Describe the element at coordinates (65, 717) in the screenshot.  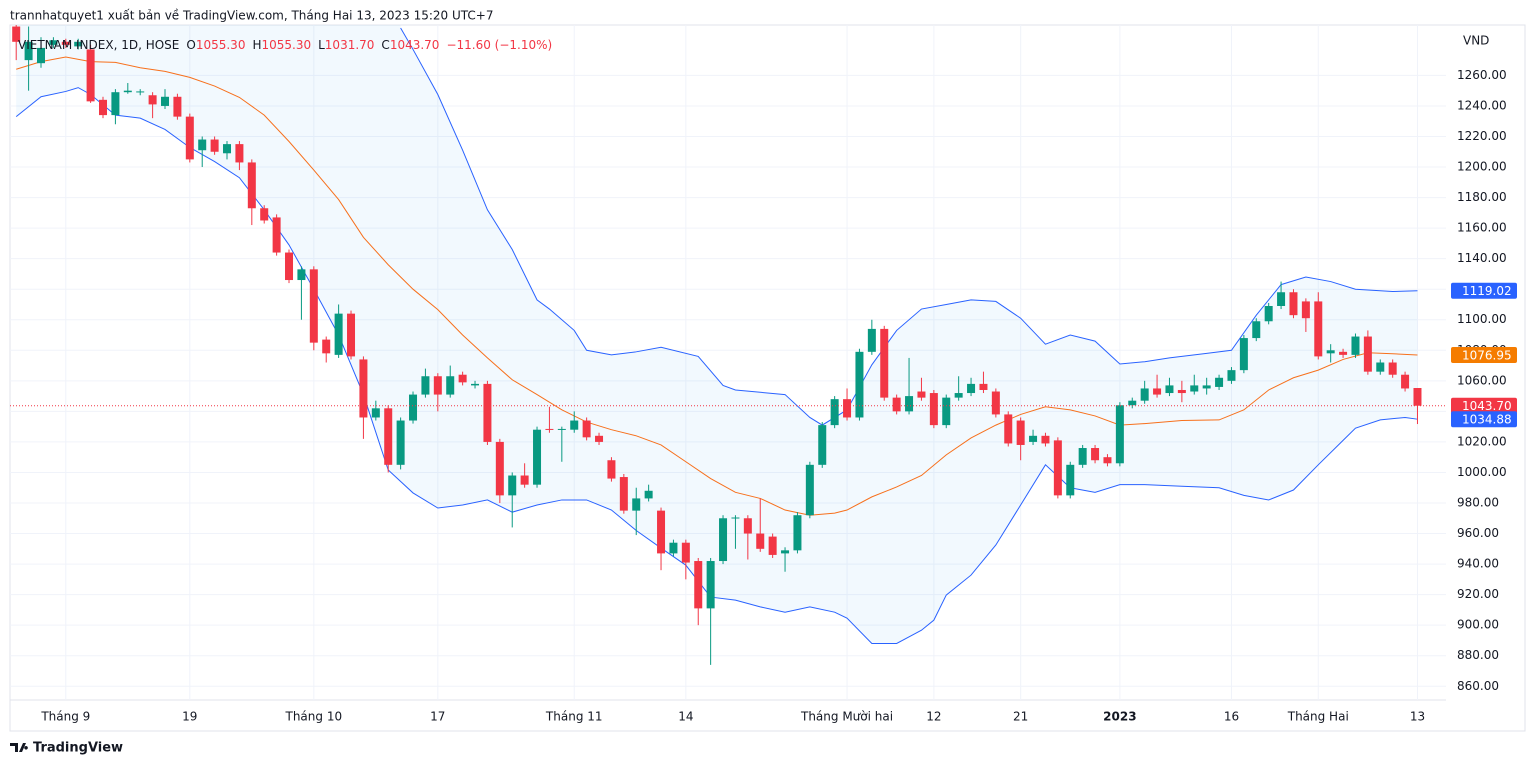
I see `x-tick-label: Tháng 9` at that location.